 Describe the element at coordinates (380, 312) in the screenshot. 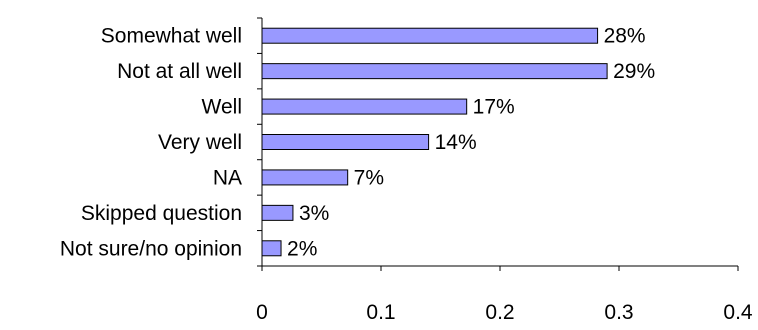

I see `x-tick-label-1: 0.1` at that location.